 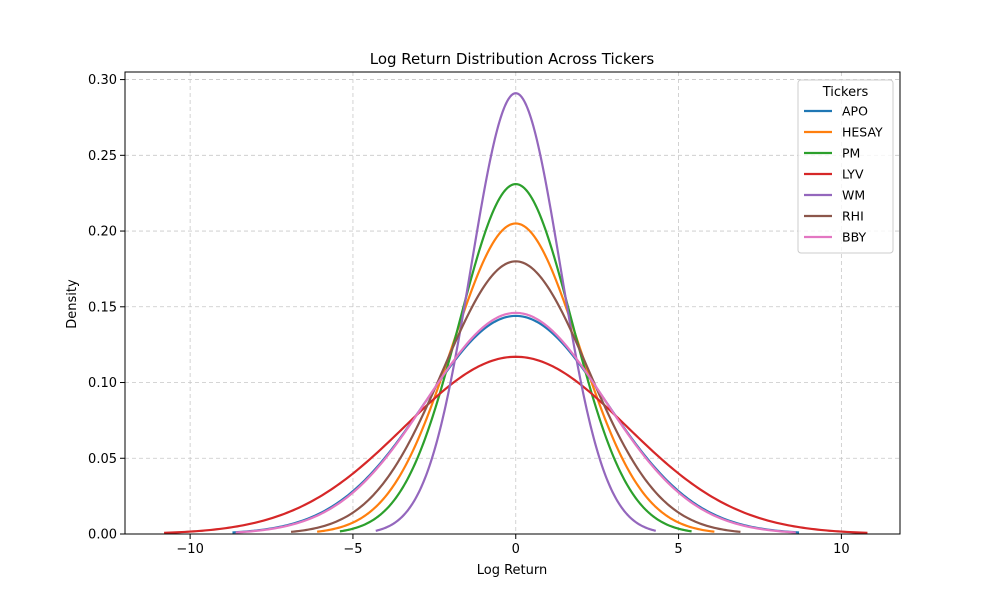 I want to click on legend-label-rhi: RHI, so click(x=853, y=216).